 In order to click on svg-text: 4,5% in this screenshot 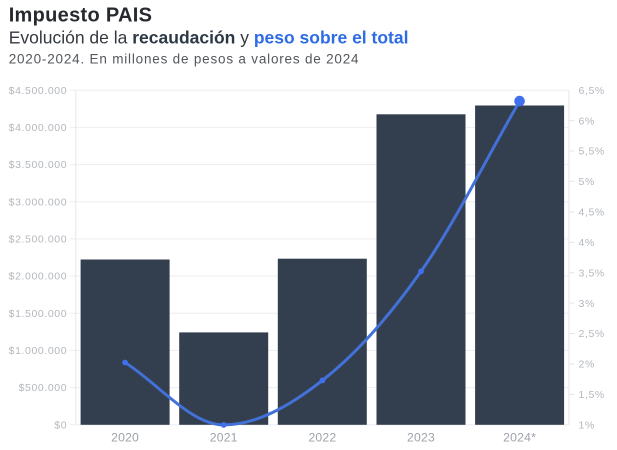, I will do `click(592, 213)`.